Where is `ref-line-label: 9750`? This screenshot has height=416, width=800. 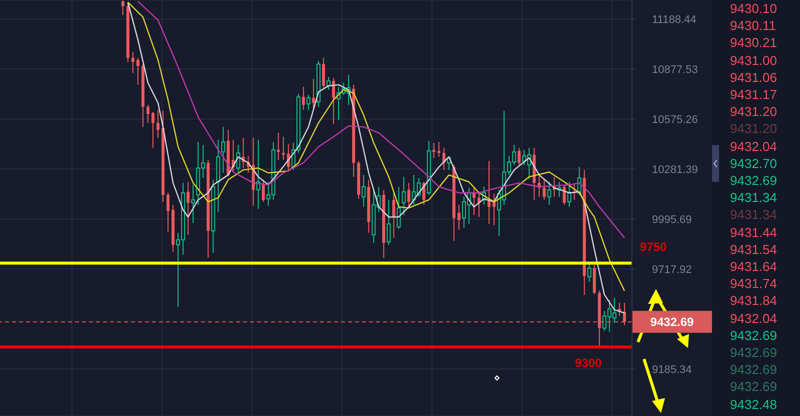 ref-line-label: 9750 is located at coordinates (654, 247).